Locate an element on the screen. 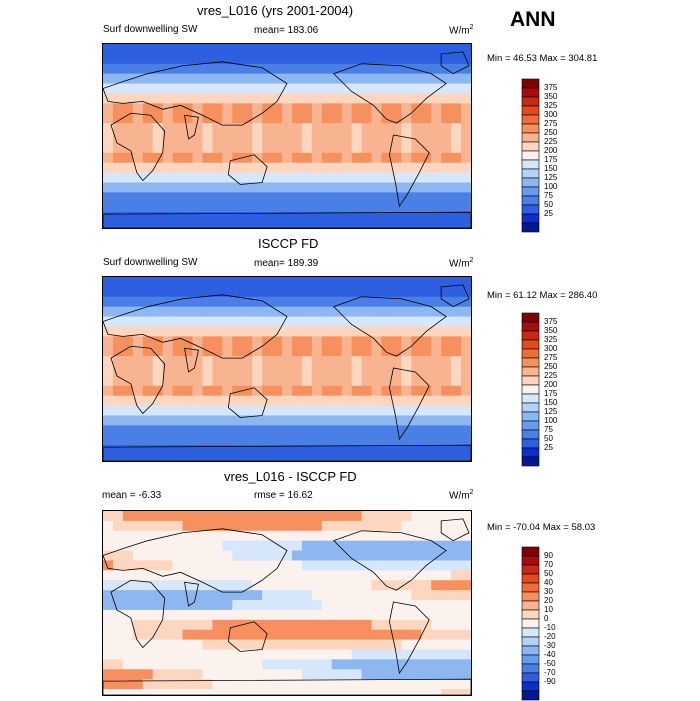 This screenshot has width=700, height=701. colorbar-tick-label: 200 is located at coordinates (551, 384).